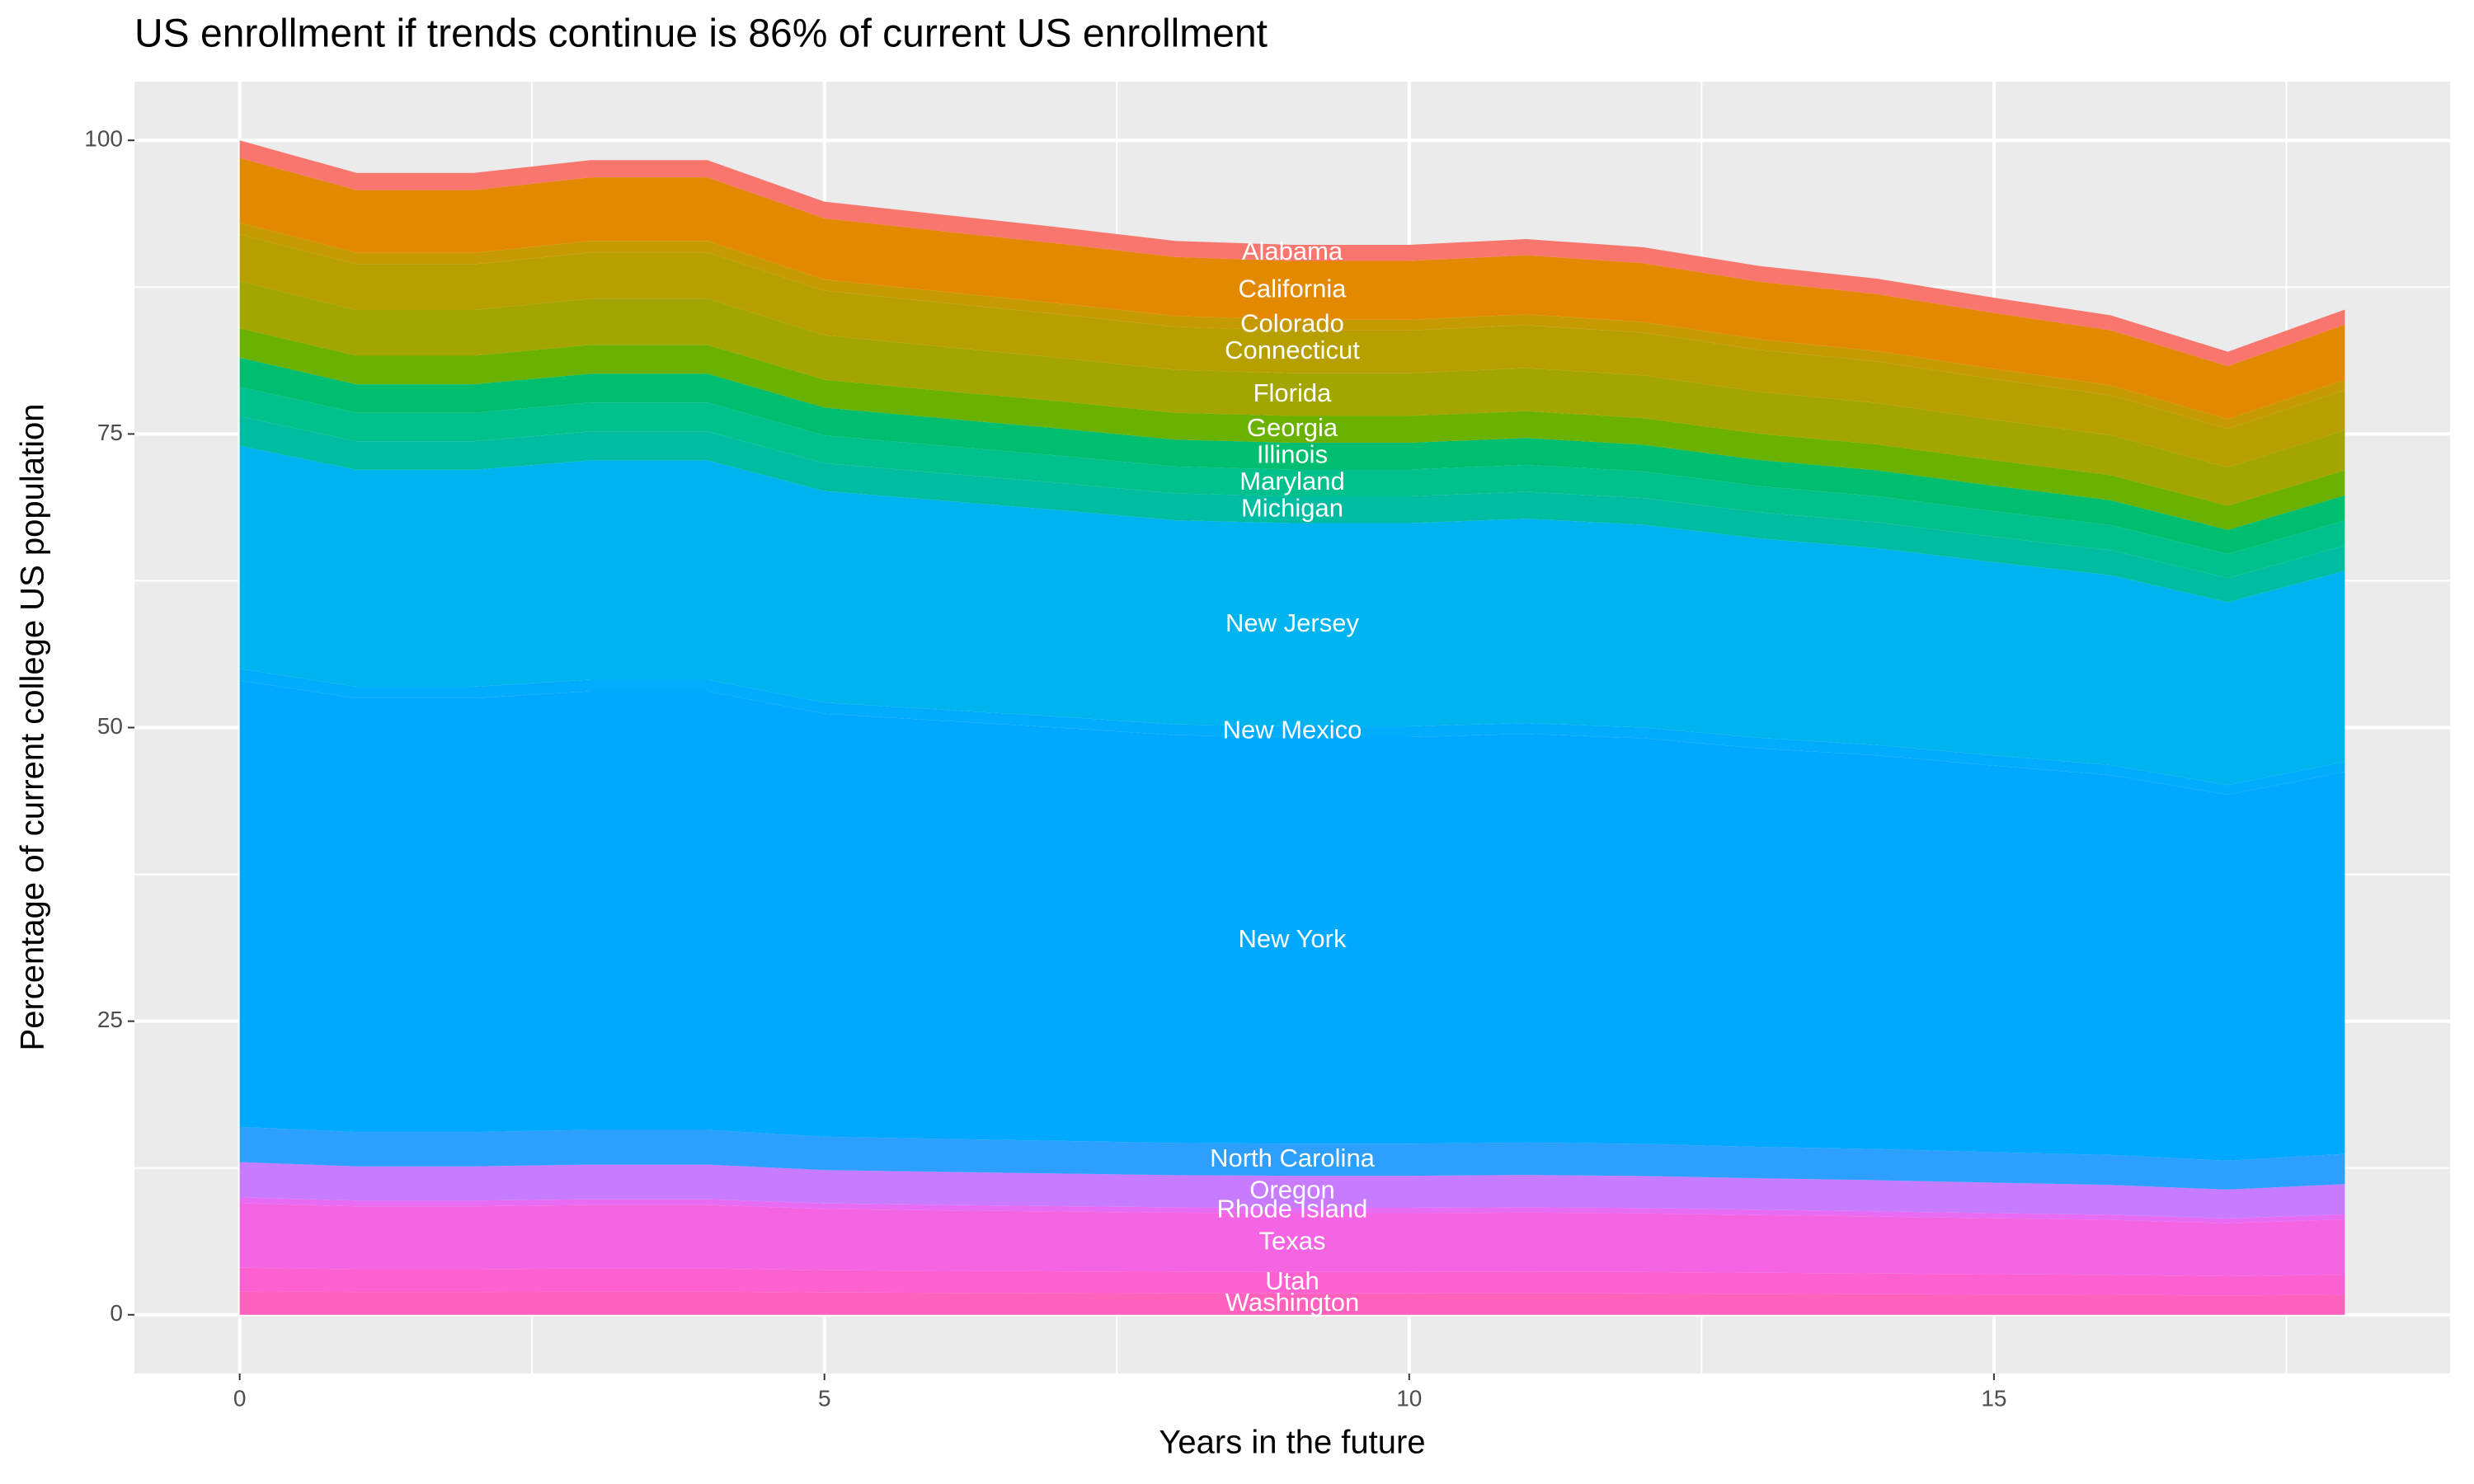  Describe the element at coordinates (110, 1019) in the screenshot. I see `y-tick-label: 25` at that location.